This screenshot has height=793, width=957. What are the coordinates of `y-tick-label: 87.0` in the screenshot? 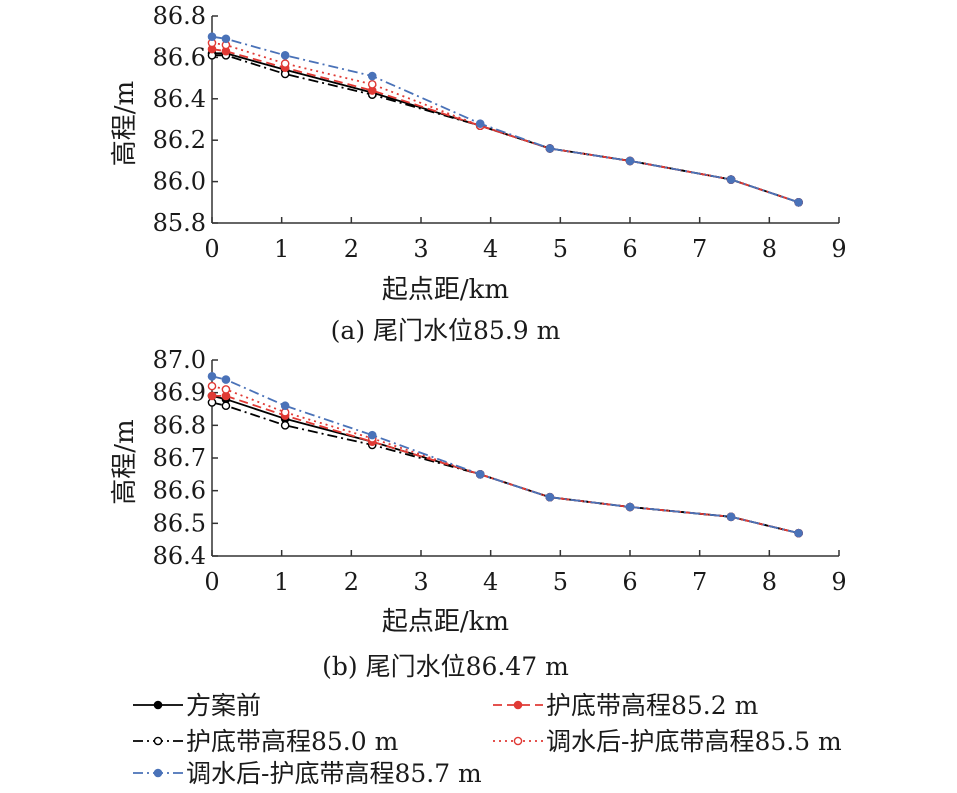 It's located at (179, 360).